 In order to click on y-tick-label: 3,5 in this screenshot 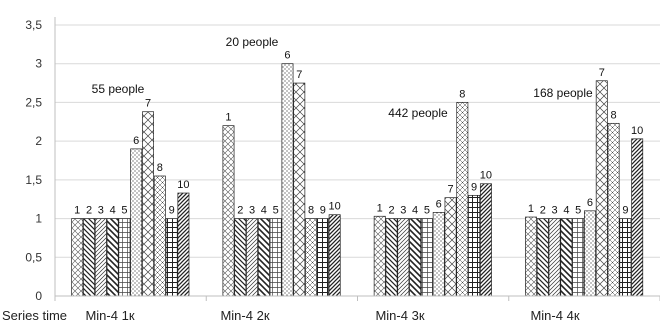, I will do `click(33, 25)`.